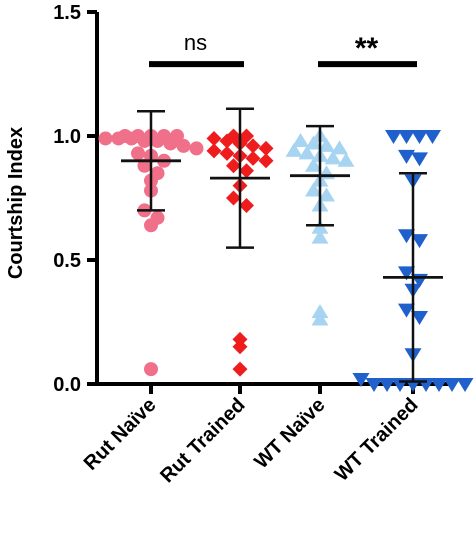 The width and height of the screenshot is (474, 537). What do you see at coordinates (67, 13) in the screenshot?
I see `y-tick-label-1-5: 1.5` at bounding box center [67, 13].